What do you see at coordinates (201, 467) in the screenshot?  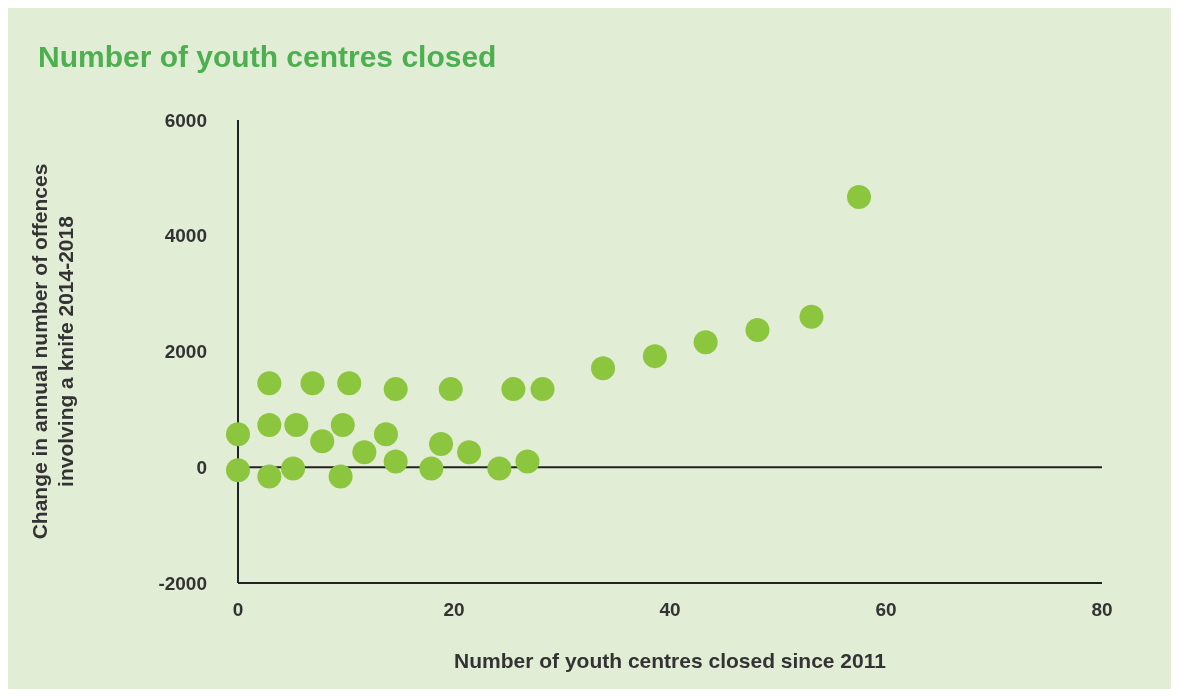 I see `y-tick-label: 0` at bounding box center [201, 467].